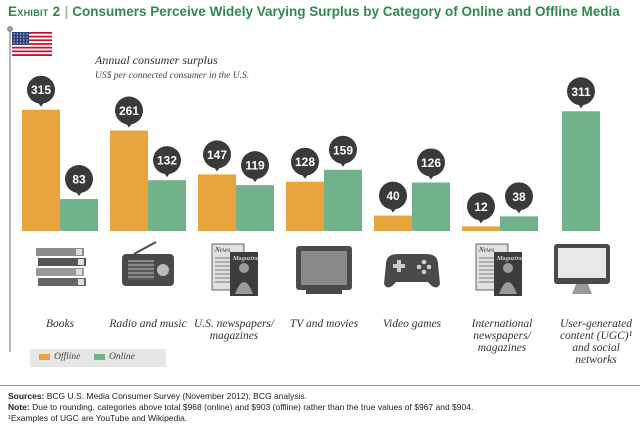 This screenshot has width=640, height=433. I want to click on data-label-offline-5: 40, so click(393, 196).